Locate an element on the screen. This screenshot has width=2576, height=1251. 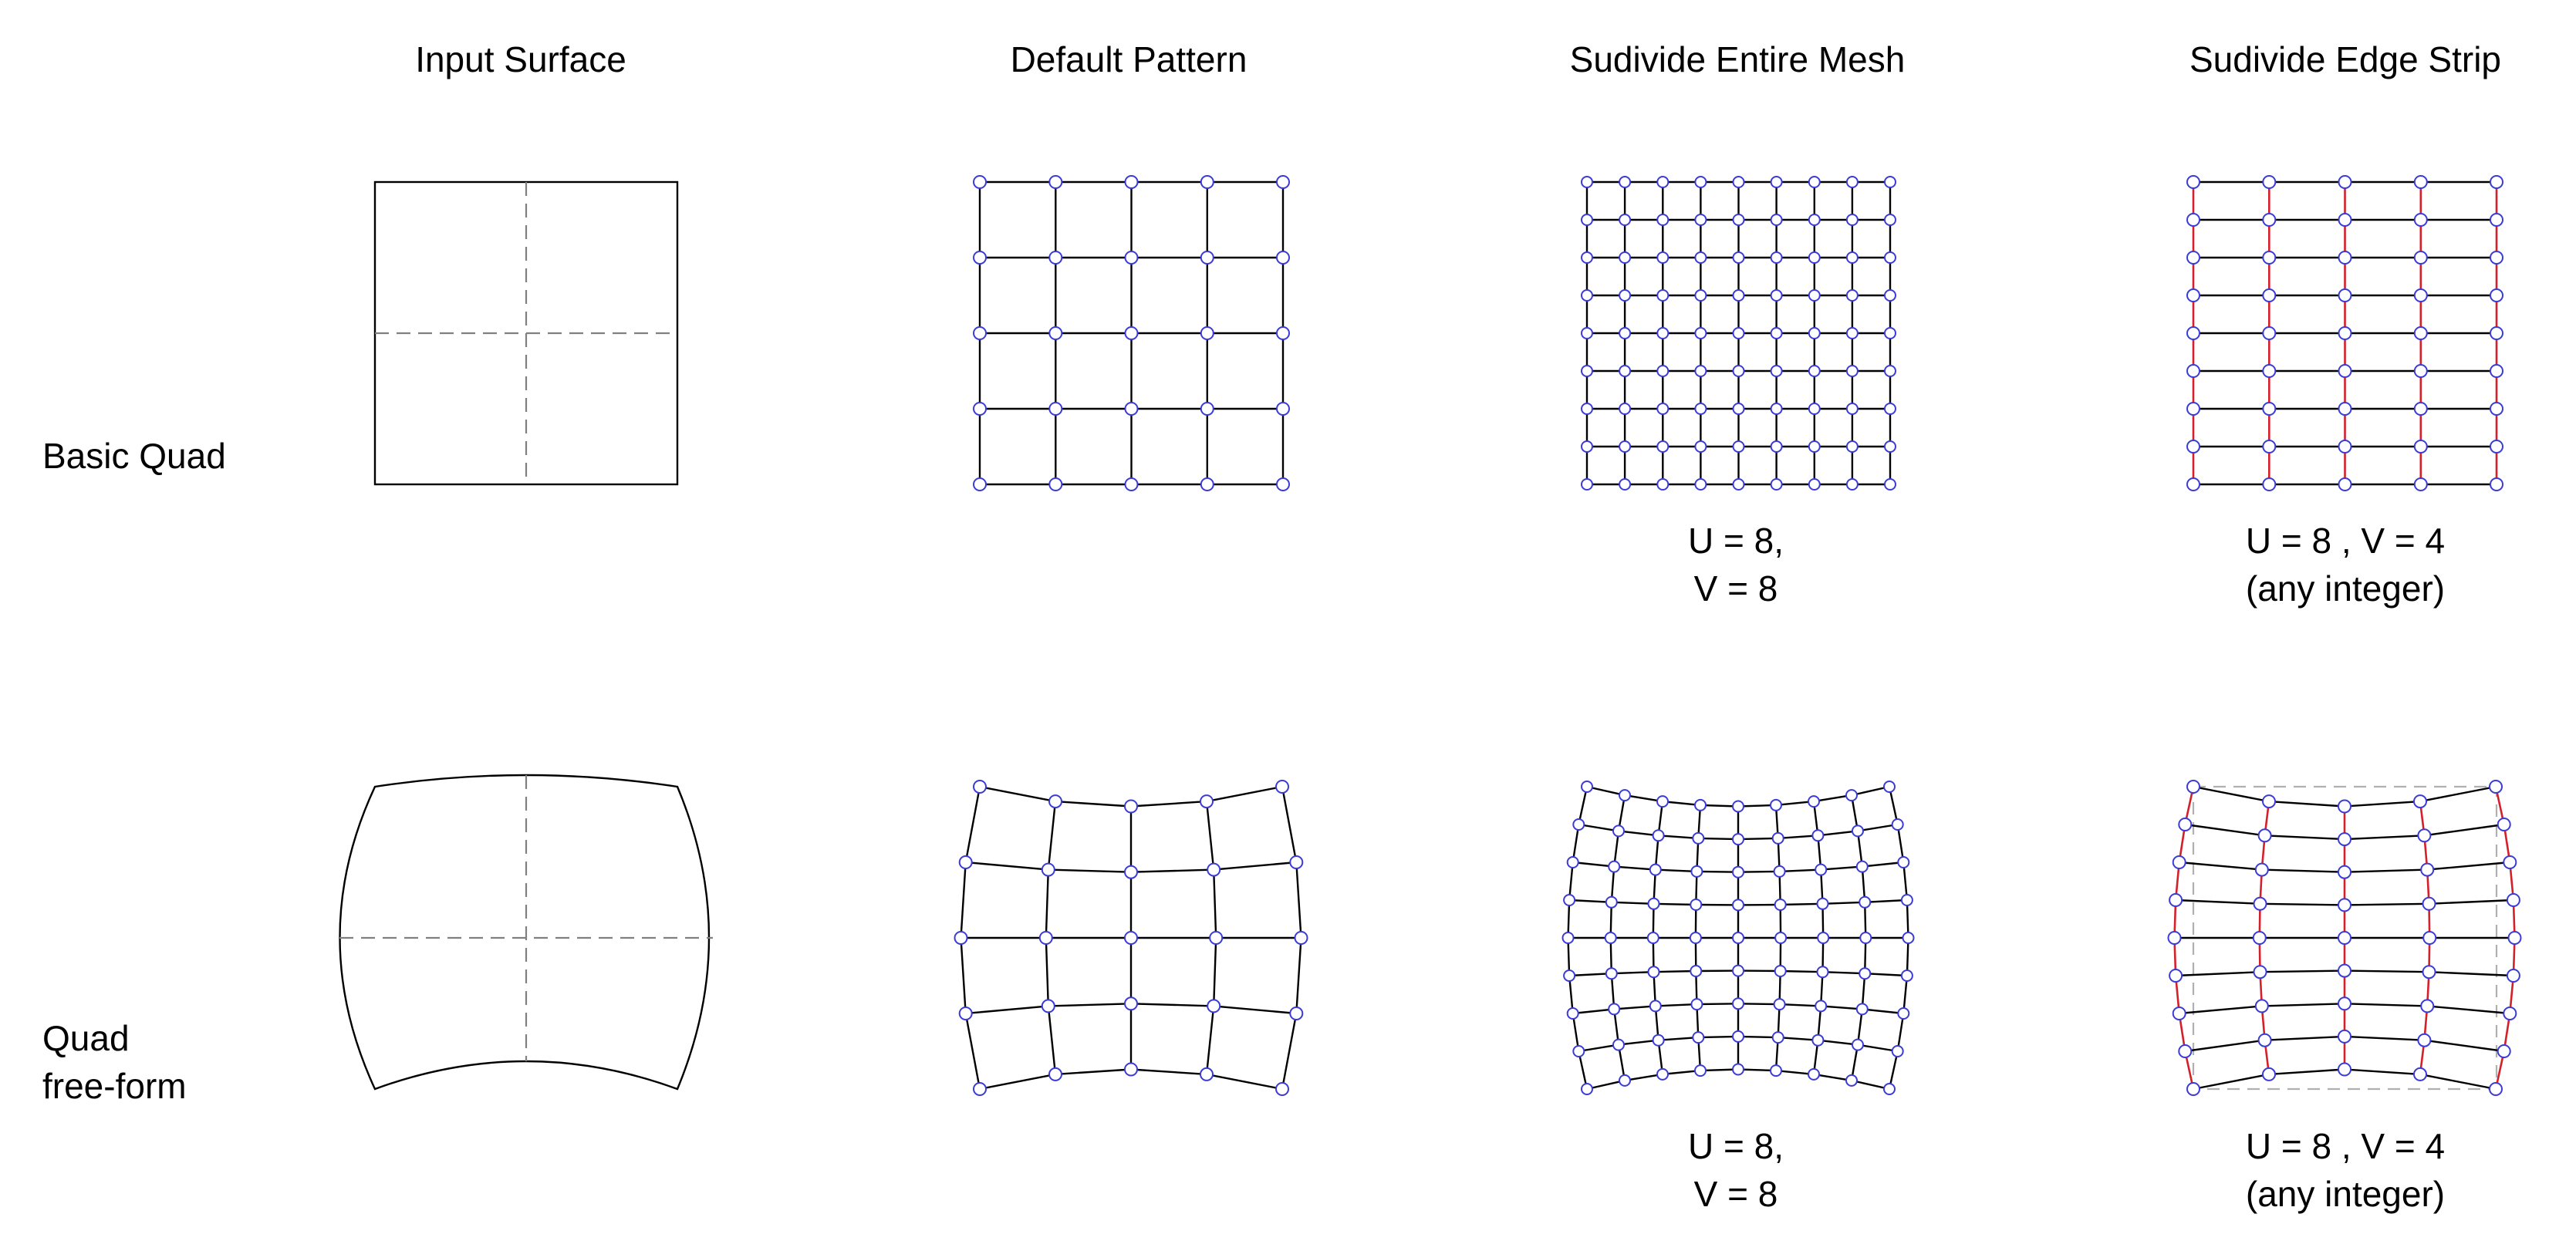
row-label-basic-quad: Basic Quad is located at coordinates (134, 456).